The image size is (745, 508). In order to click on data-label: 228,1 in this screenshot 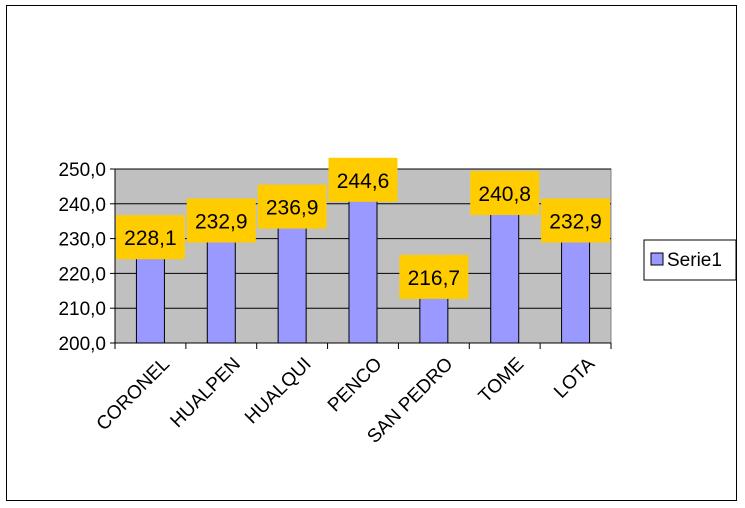, I will do `click(150, 238)`.